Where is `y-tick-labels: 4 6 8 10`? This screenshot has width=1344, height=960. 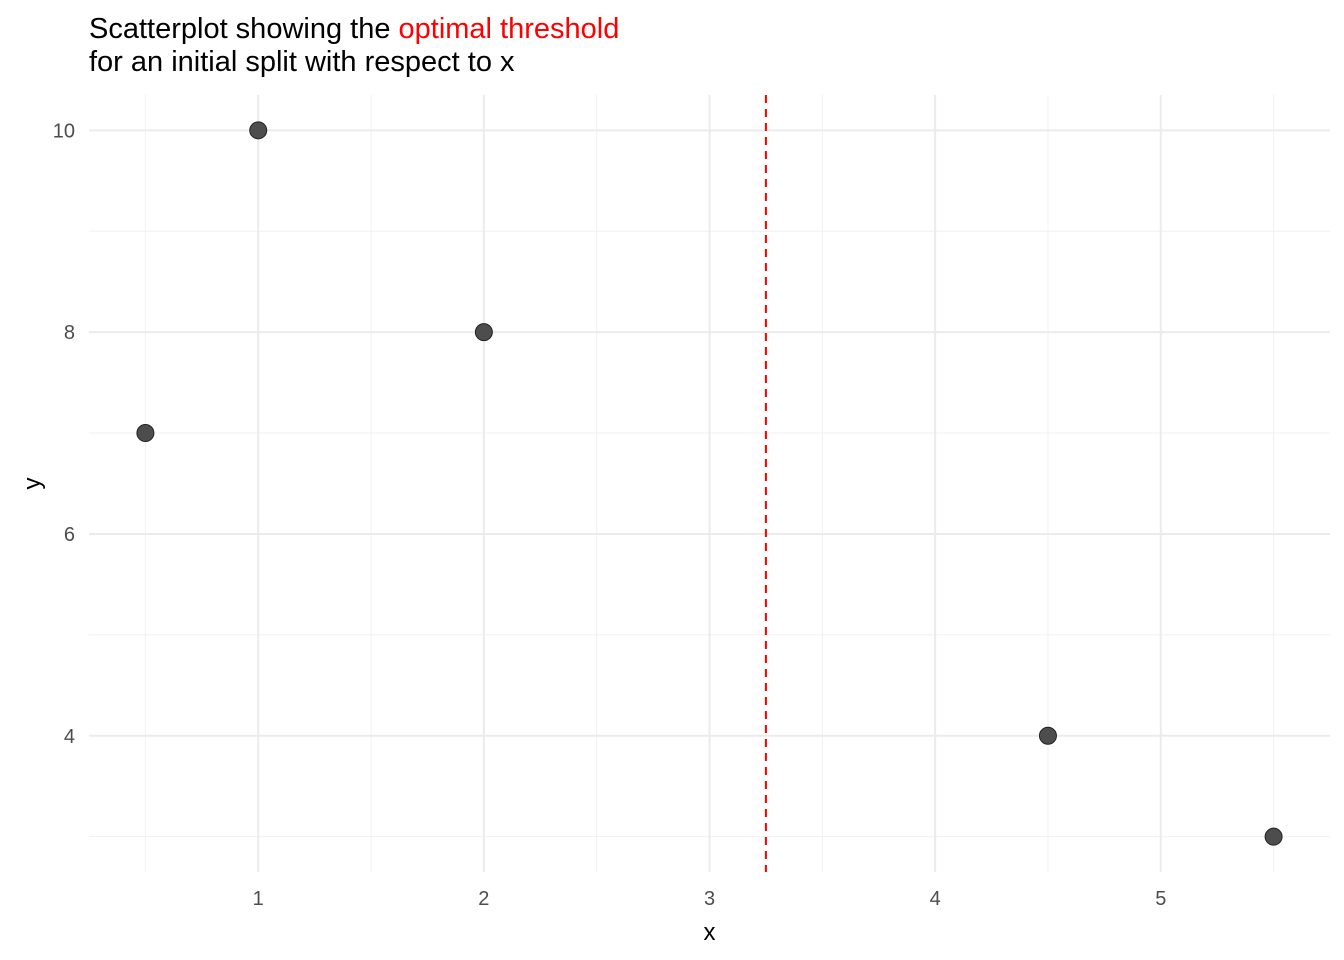 y-tick-labels: 4 6 8 10 is located at coordinates (64, 433).